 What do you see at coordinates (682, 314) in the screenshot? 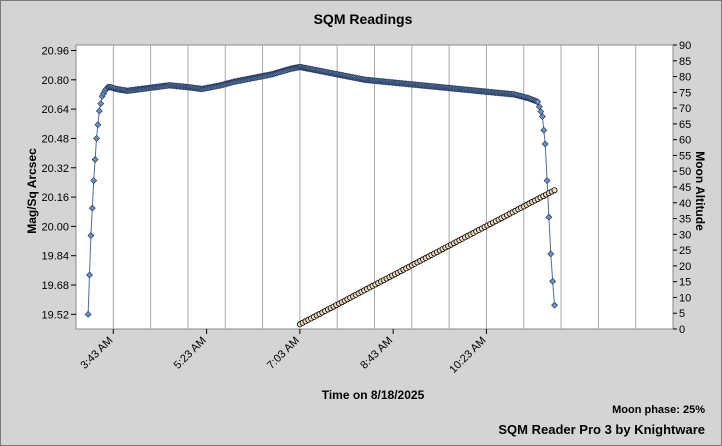
I see `right-tick-label: 5` at bounding box center [682, 314].